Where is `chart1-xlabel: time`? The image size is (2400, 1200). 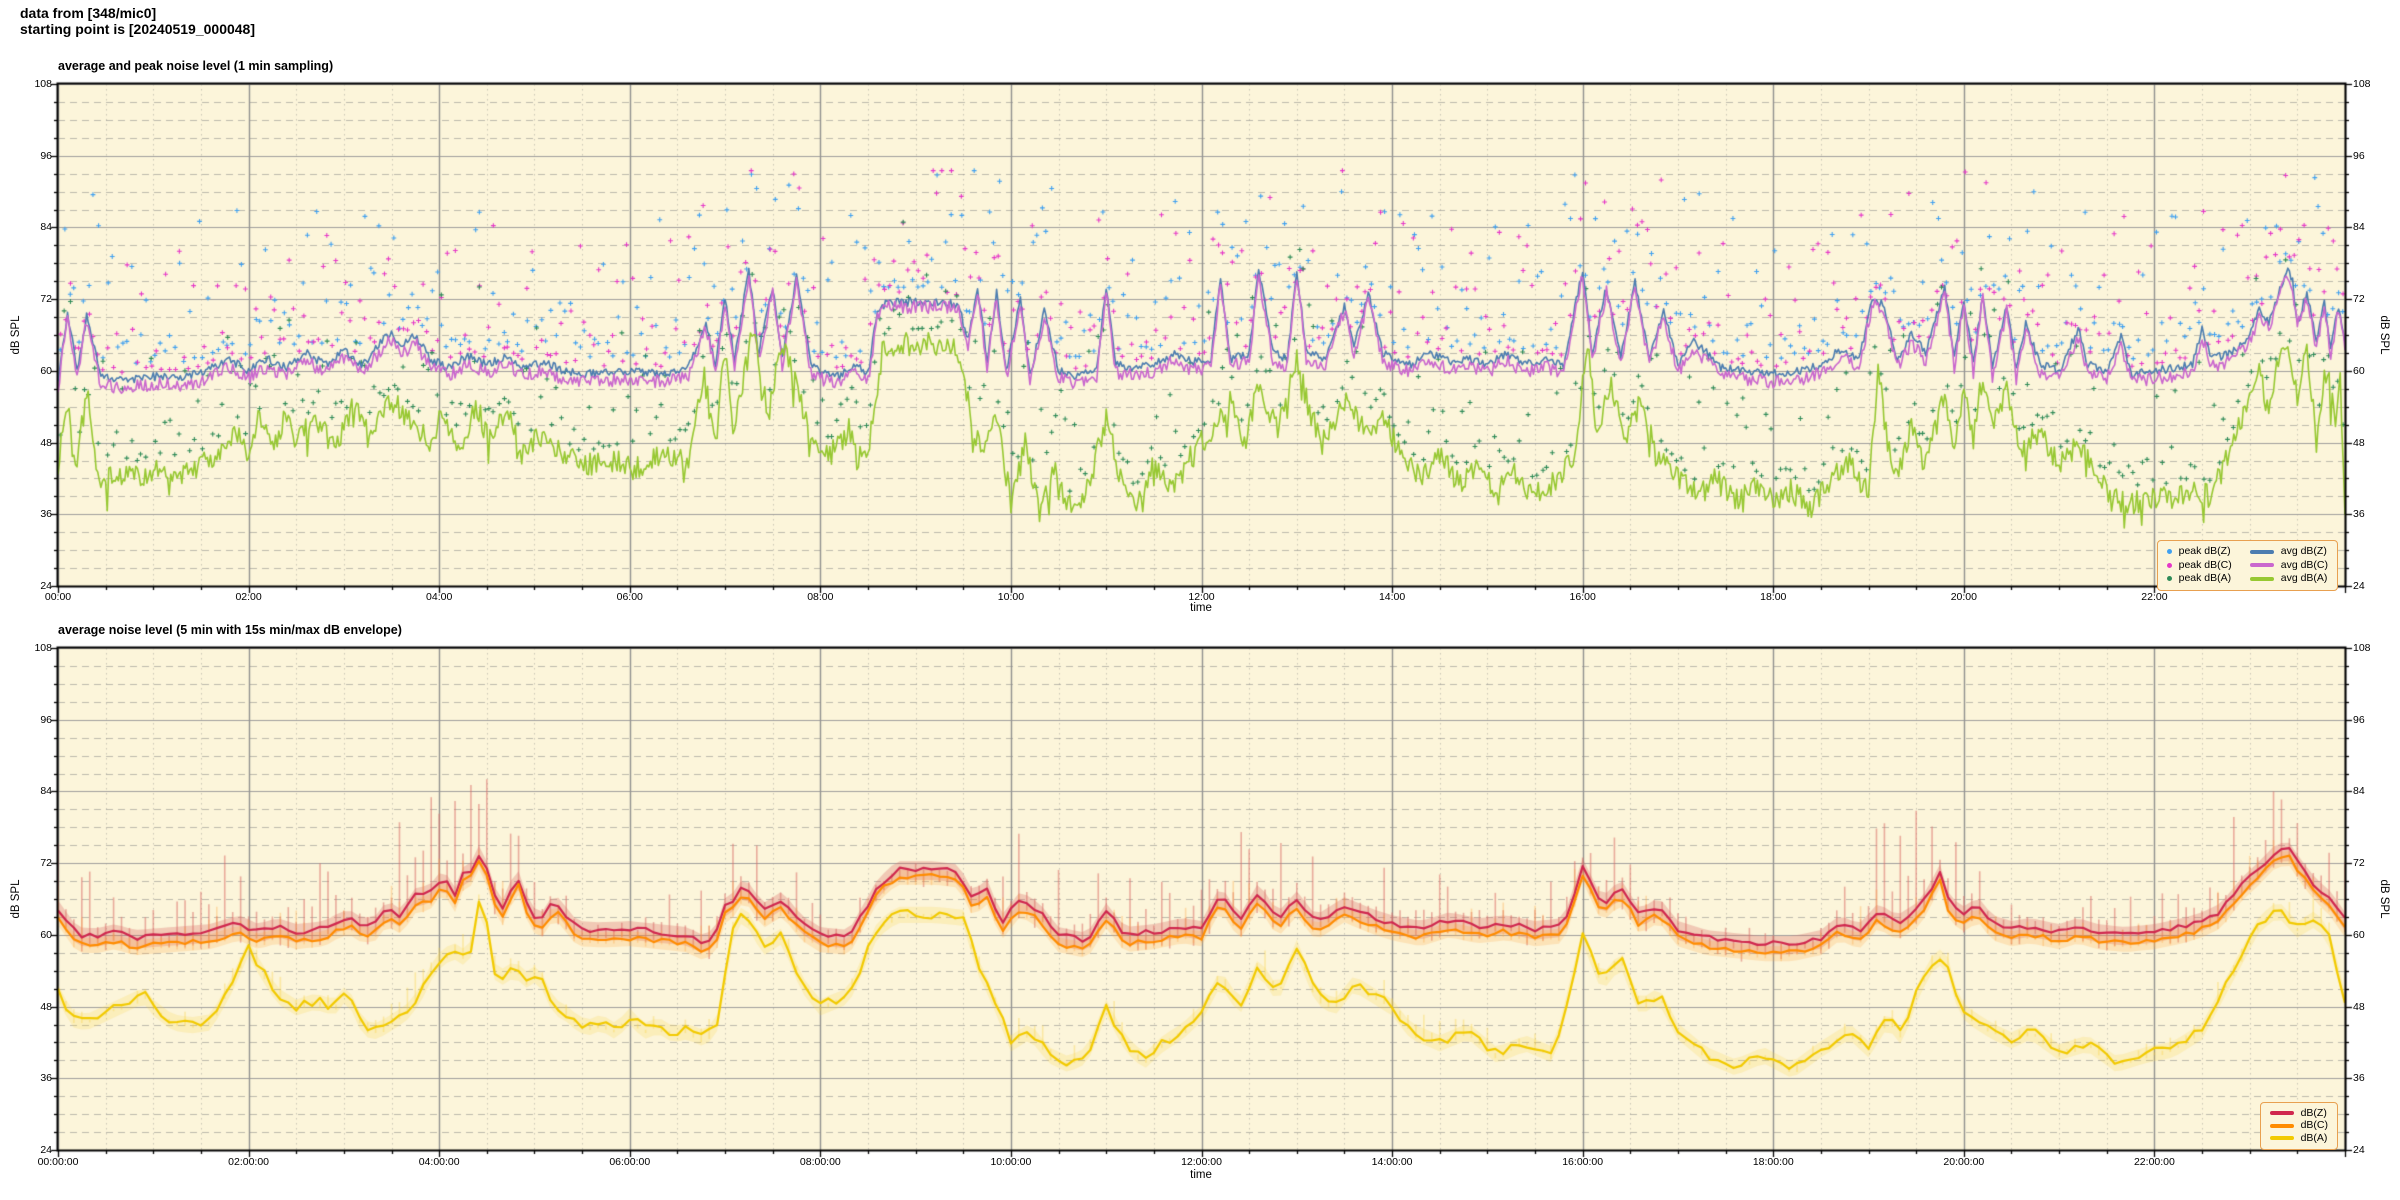 chart1-xlabel: time is located at coordinates (1201, 608).